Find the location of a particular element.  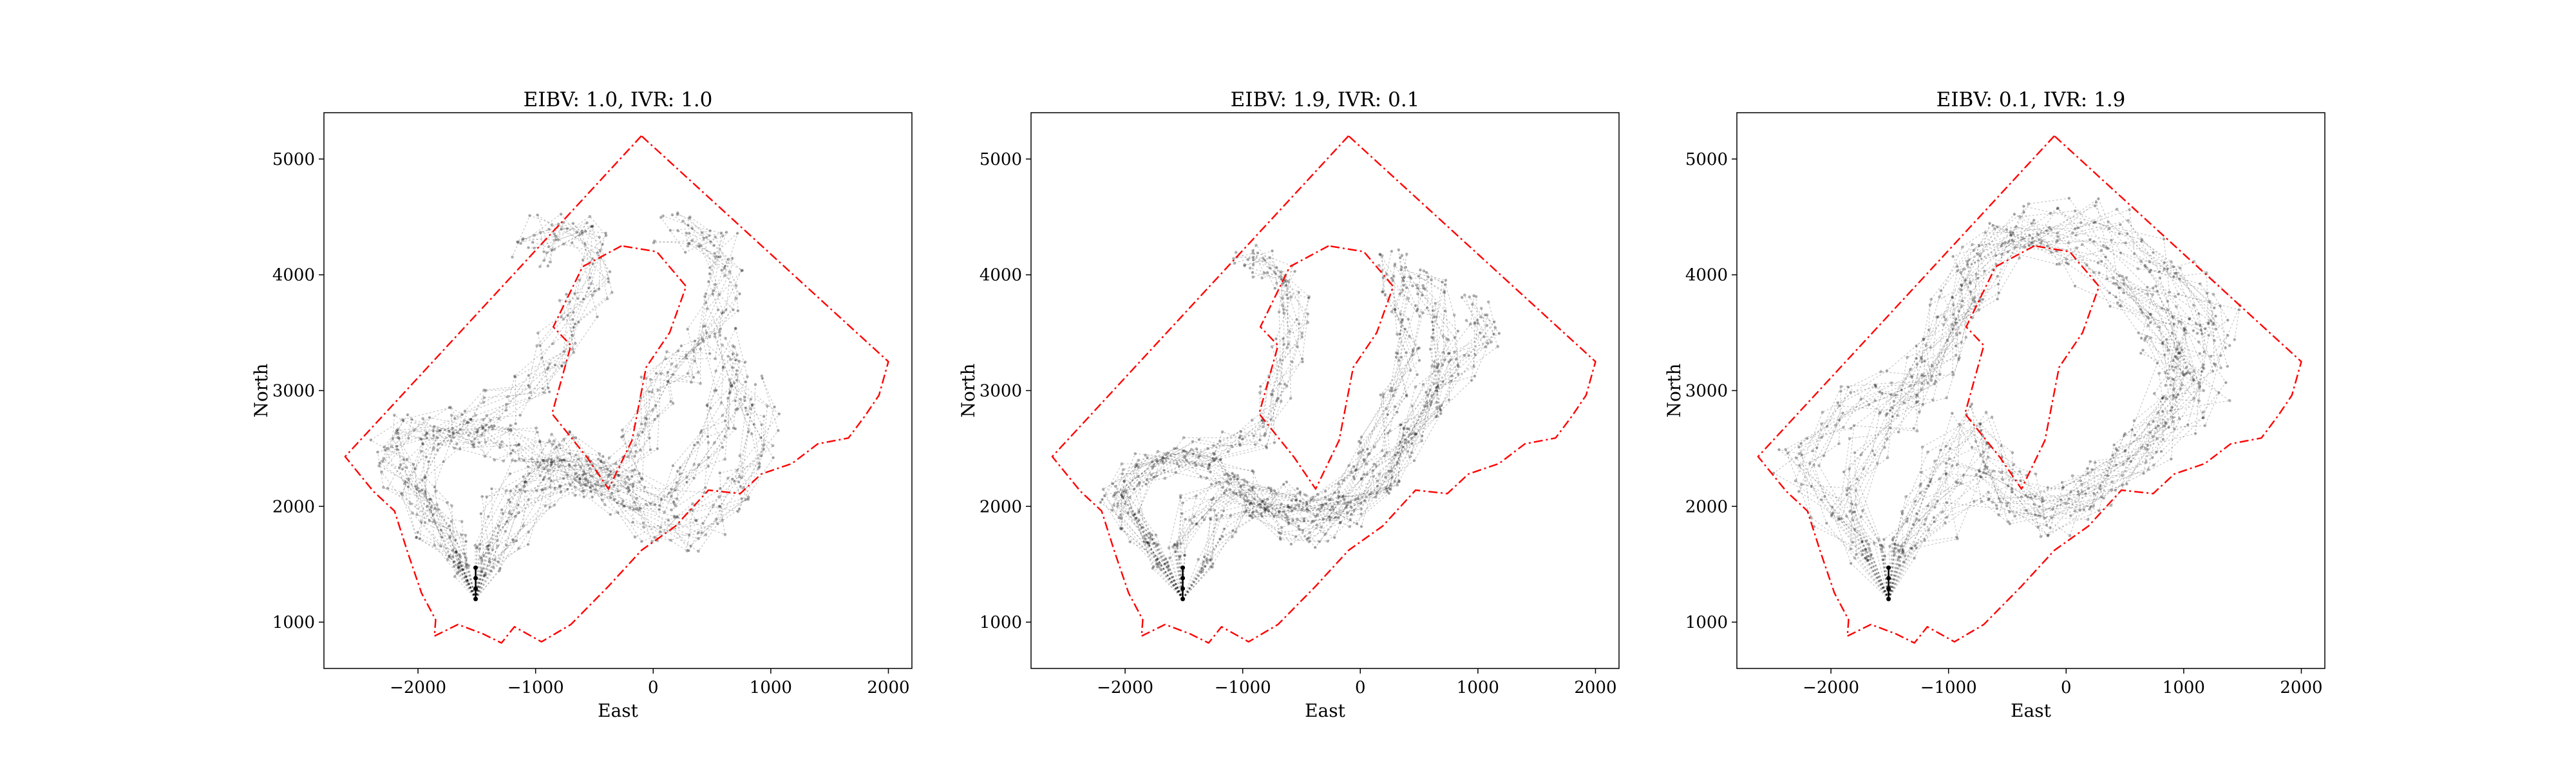

trajectory-line is located at coordinates (1266, 427).